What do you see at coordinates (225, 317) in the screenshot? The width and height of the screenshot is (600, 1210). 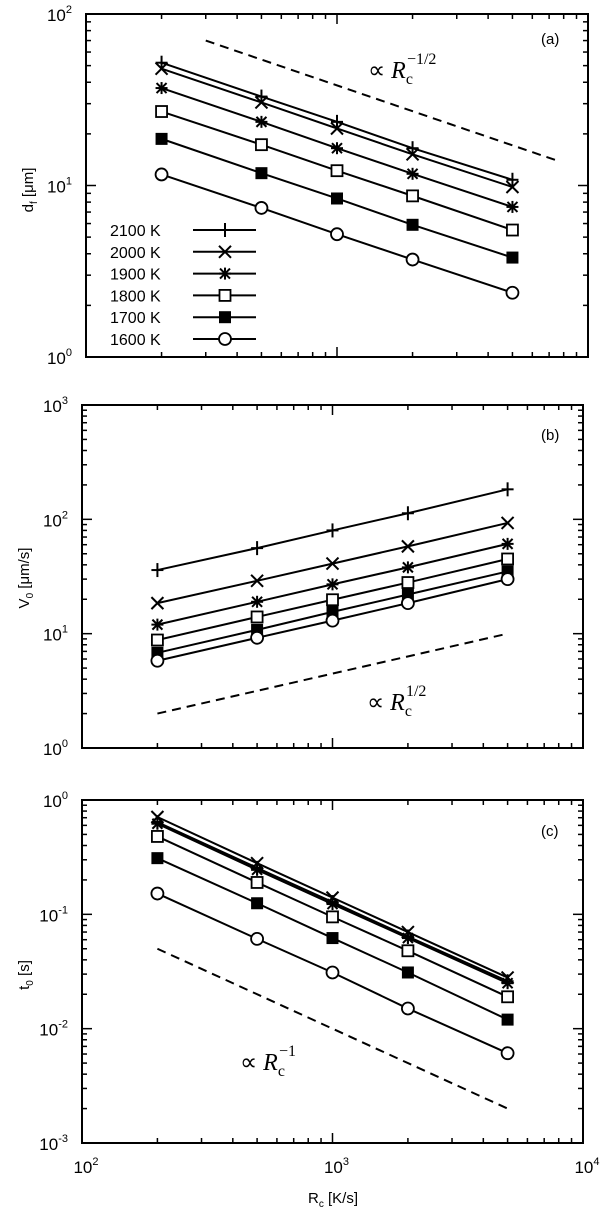 I see `legend-marker-filled-square` at bounding box center [225, 317].